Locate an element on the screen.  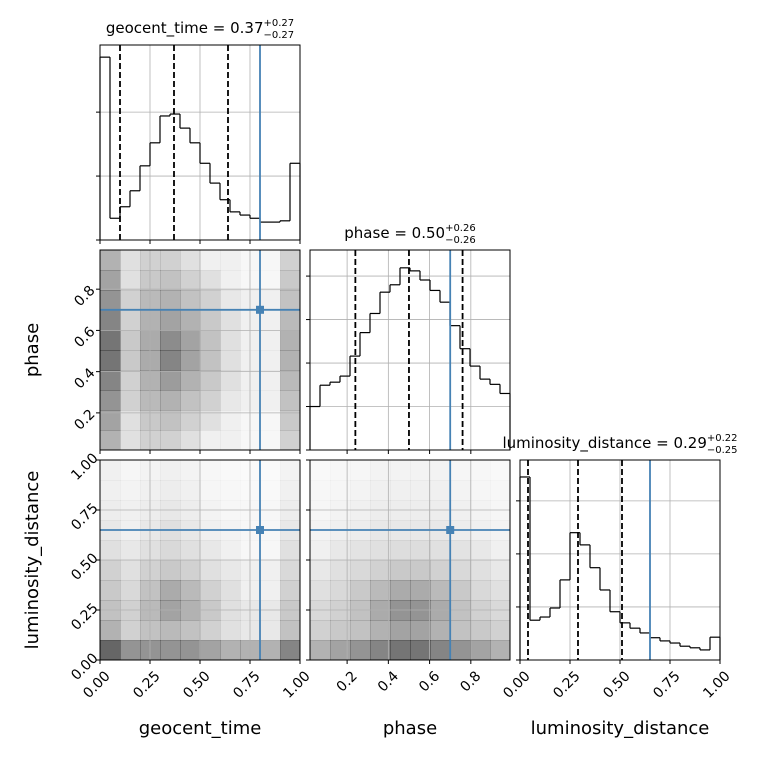
title-lower: −0.25 is located at coordinates (722, 450).